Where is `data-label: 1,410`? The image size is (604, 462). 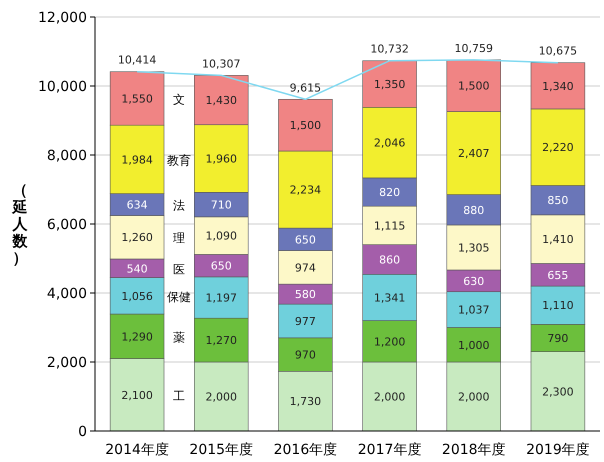
data-label: 1,410 is located at coordinates (558, 239).